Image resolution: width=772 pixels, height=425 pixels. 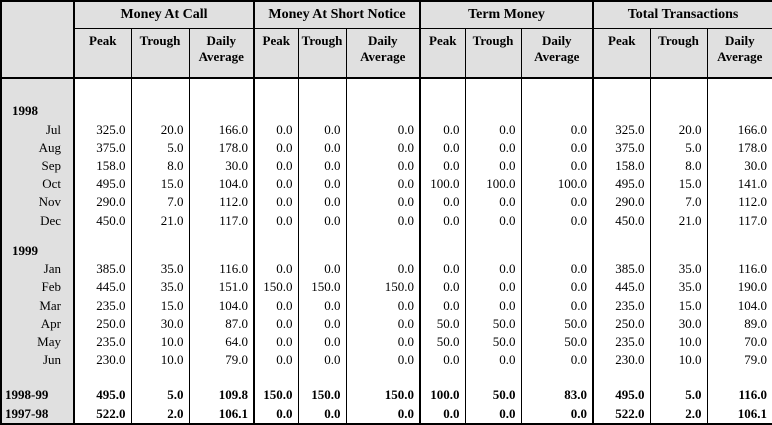 What do you see at coordinates (221, 395) in the screenshot?
I see `data-cell: 109.8` at bounding box center [221, 395].